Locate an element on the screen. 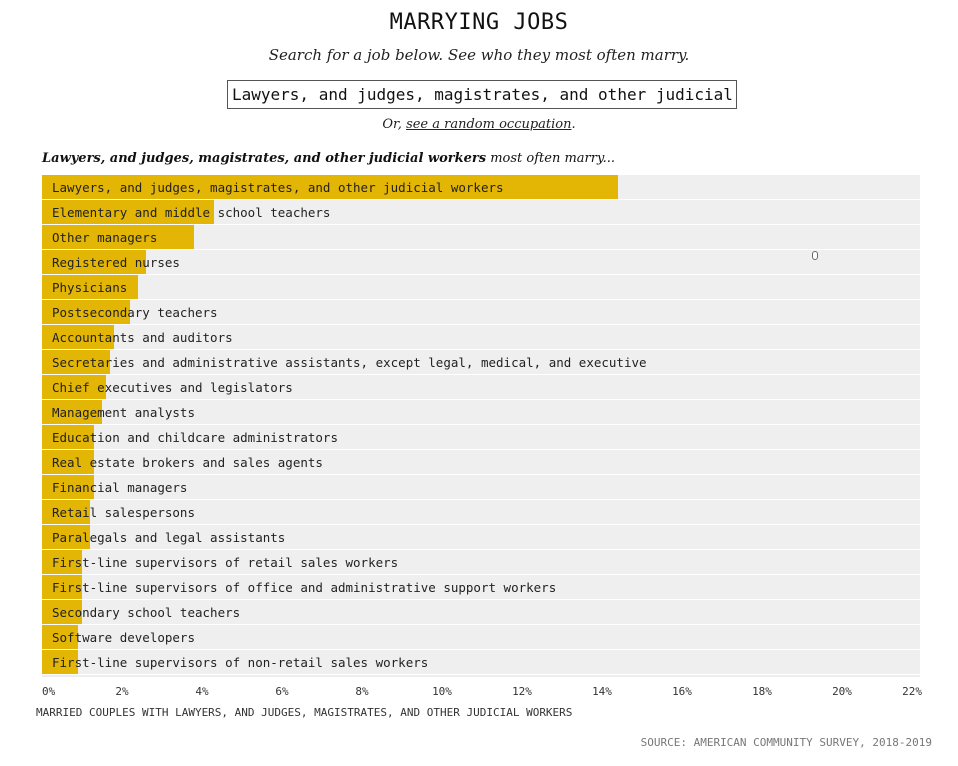  bar-label: Education and childcare administrators is located at coordinates (195, 437).